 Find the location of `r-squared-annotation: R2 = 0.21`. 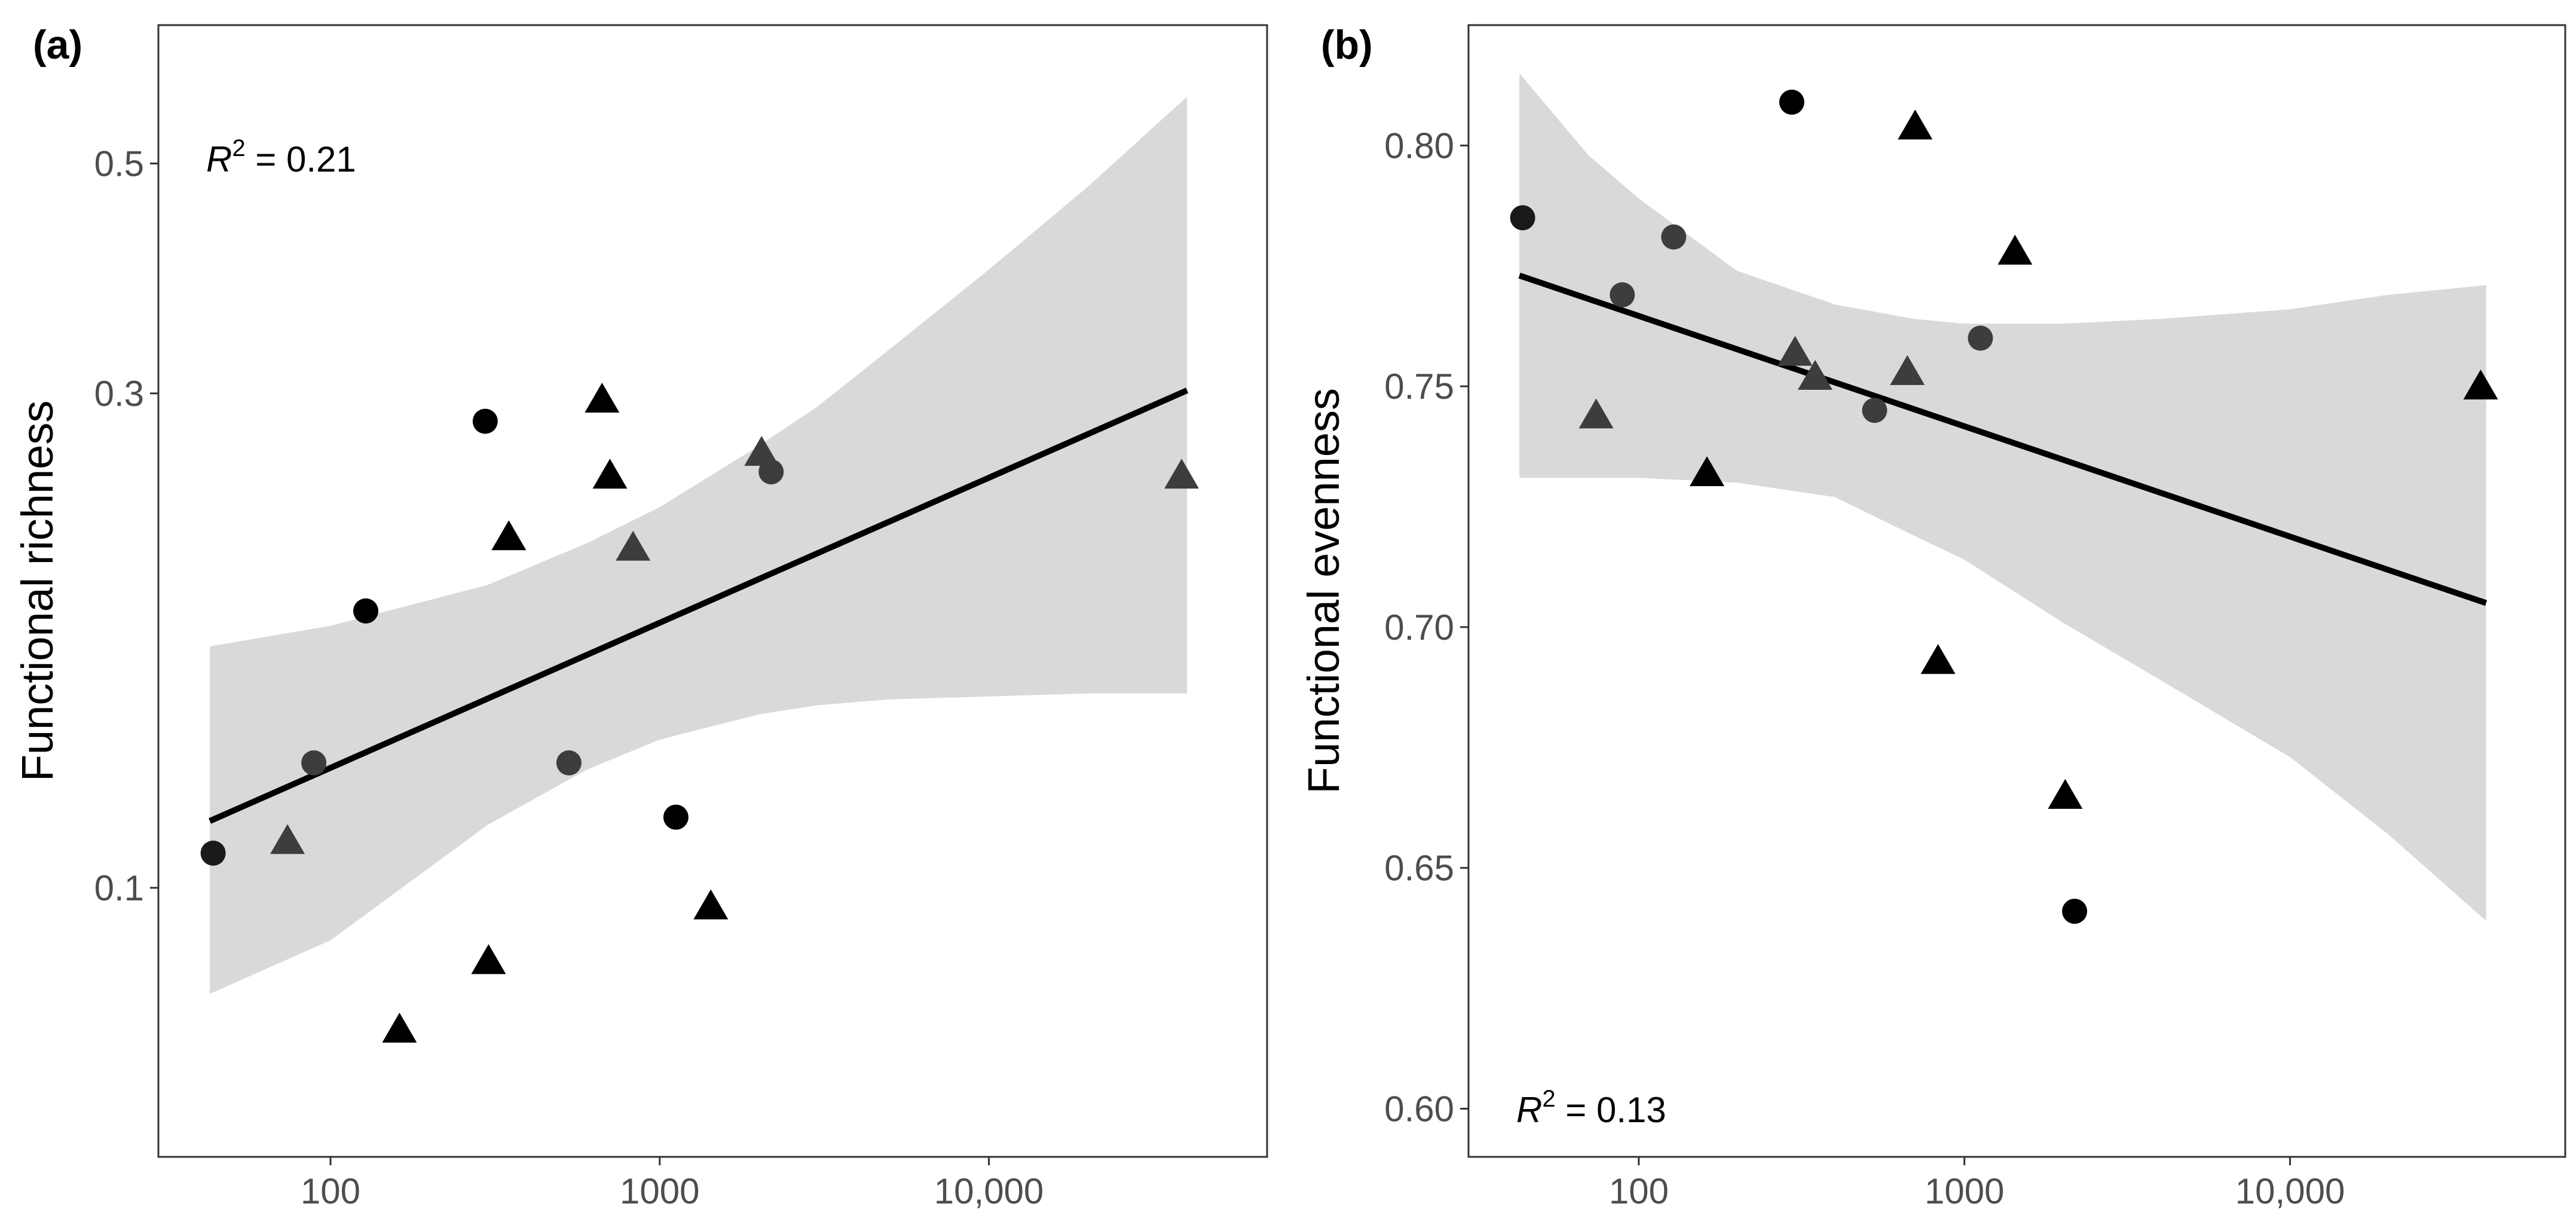

r-squared-annotation: R2 = 0.21 is located at coordinates (281, 157).